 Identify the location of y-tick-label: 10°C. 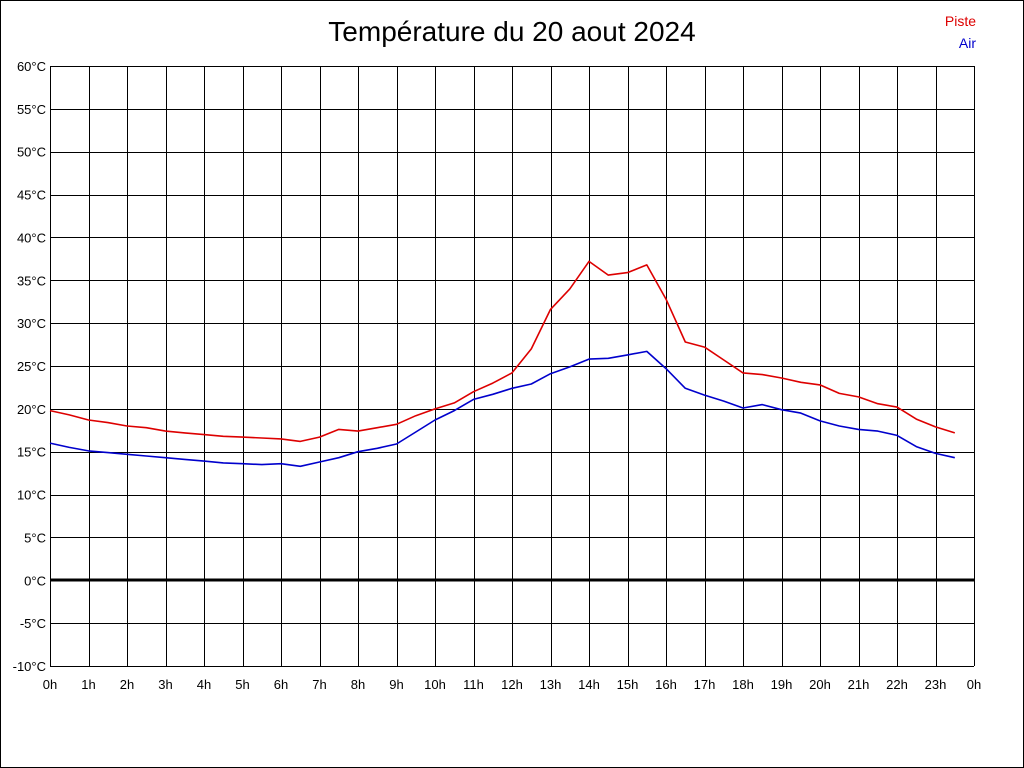
(31, 495).